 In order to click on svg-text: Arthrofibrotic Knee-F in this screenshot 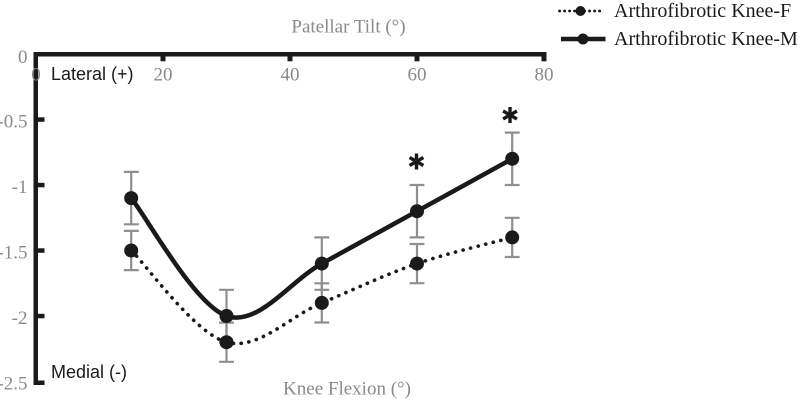, I will do `click(702, 11)`.